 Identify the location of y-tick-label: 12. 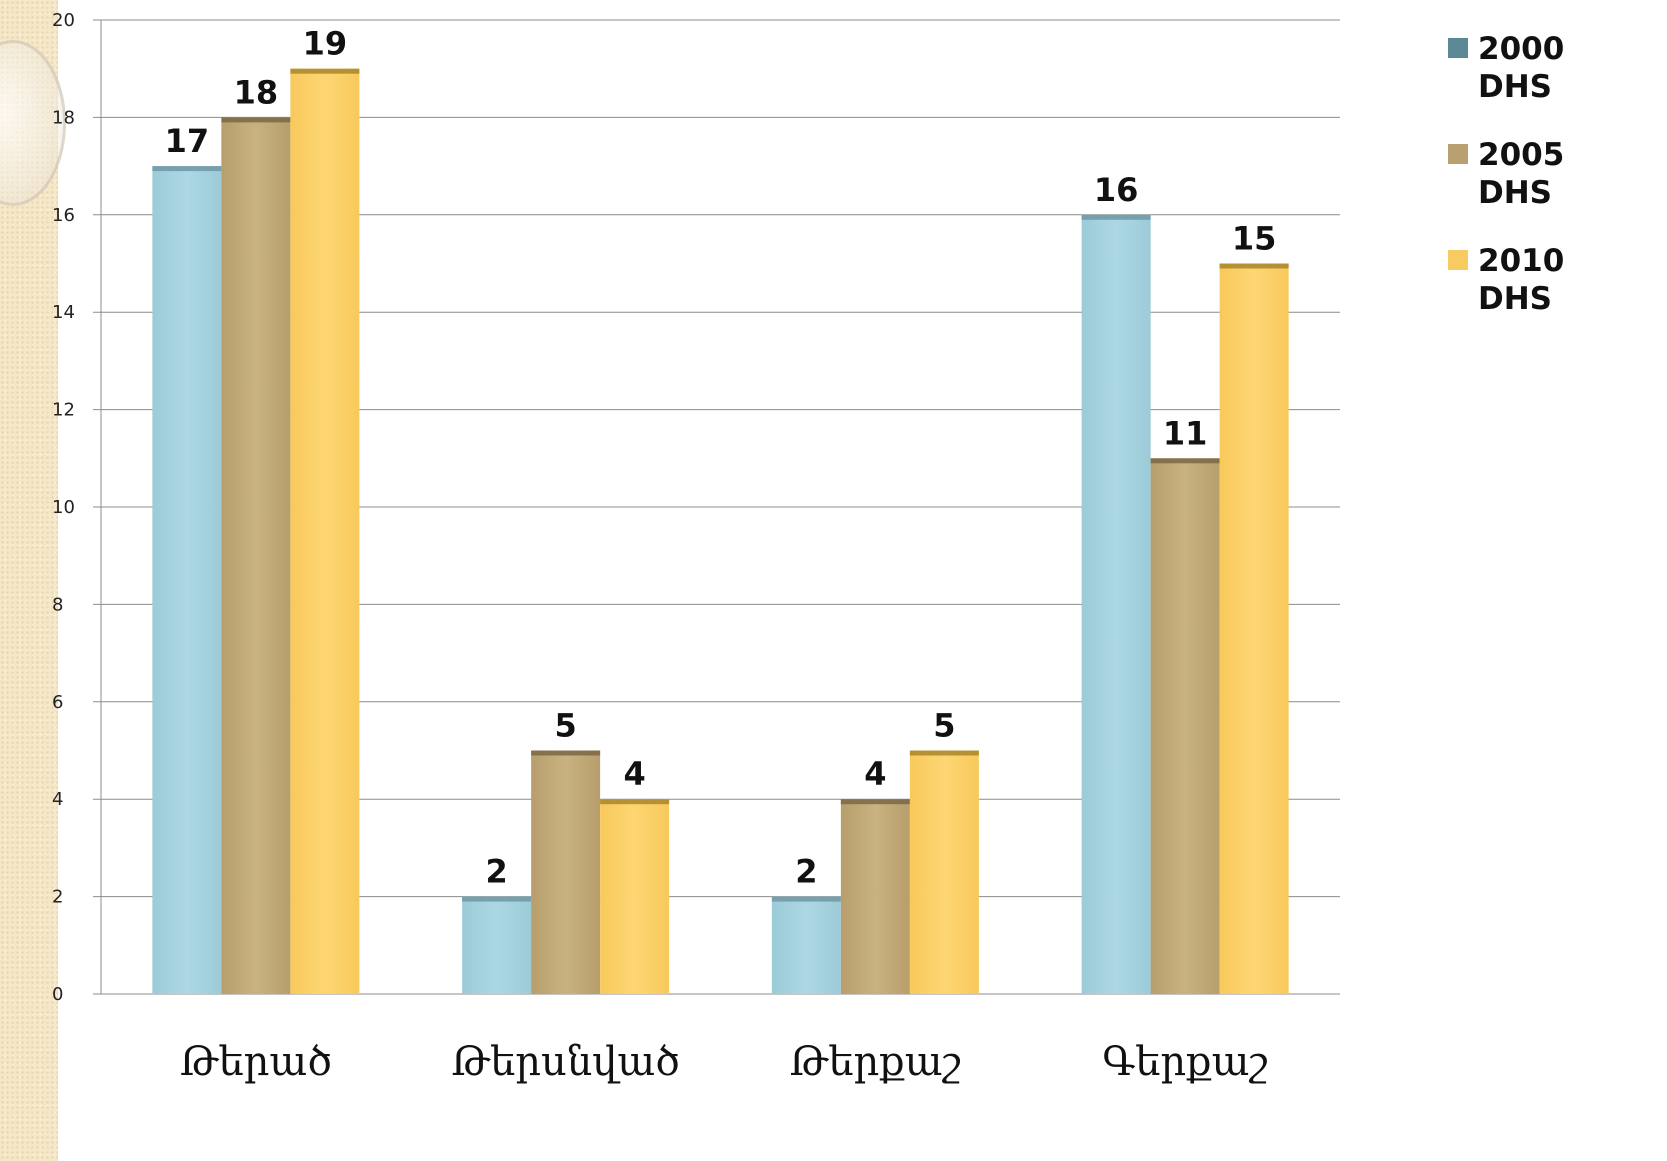
(63, 410).